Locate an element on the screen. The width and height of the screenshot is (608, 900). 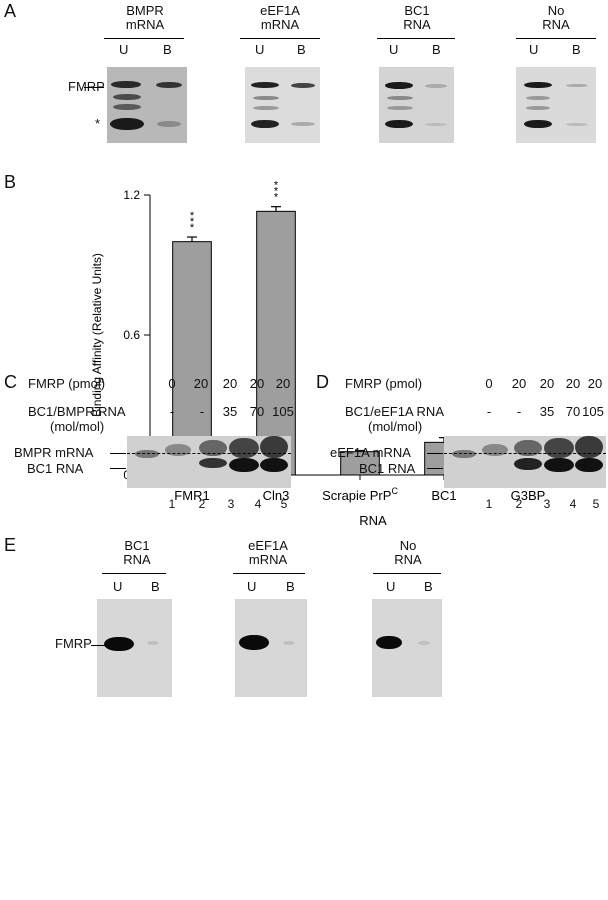
c-r1-v5: 20 is located at coordinates (283, 383).